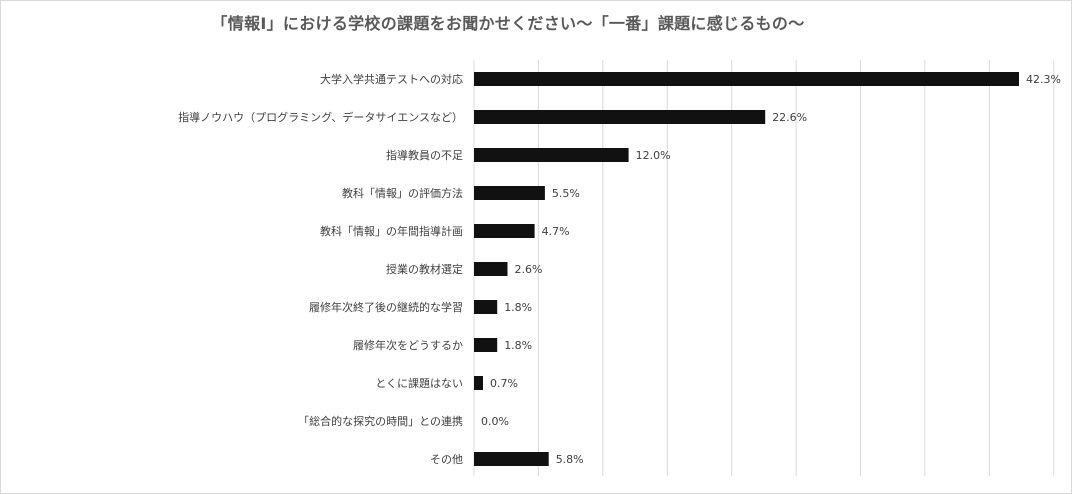  What do you see at coordinates (424, 269) in the screenshot?
I see `category-label: 授業の教材選定` at bounding box center [424, 269].